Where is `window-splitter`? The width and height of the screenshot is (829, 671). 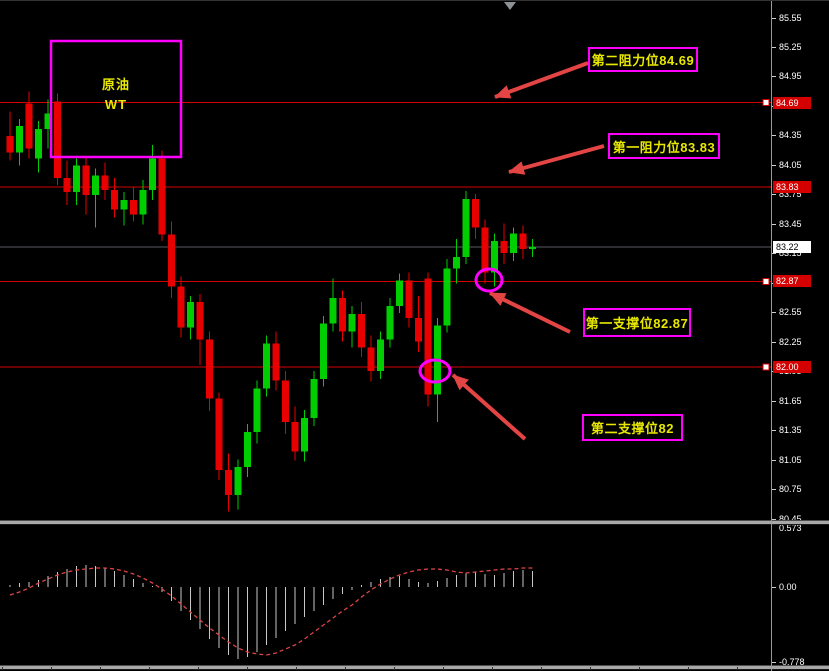 window-splitter is located at coordinates (414, 522).